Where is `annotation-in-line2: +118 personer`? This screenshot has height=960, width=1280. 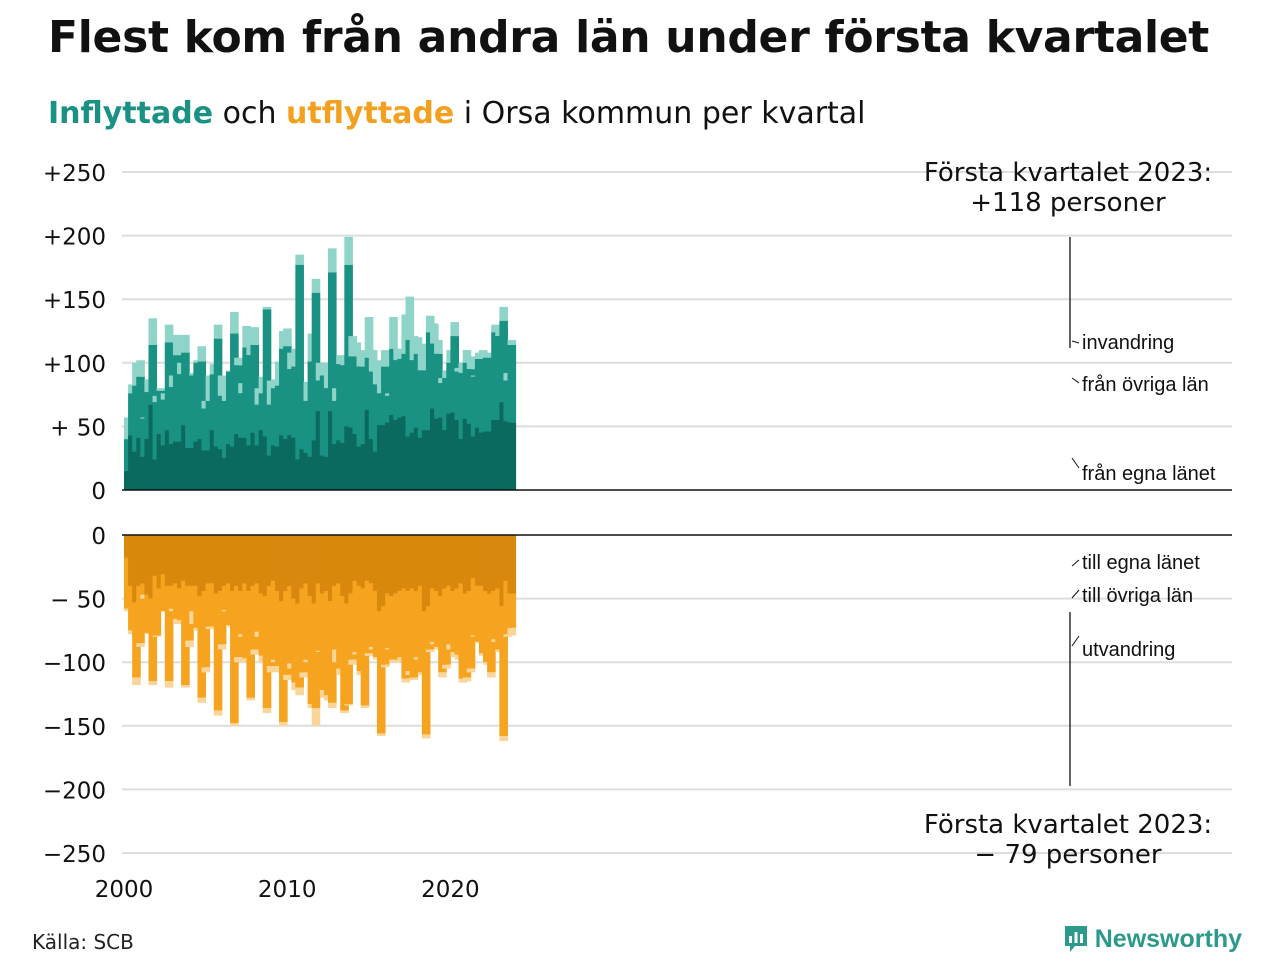
annotation-in-line2: +118 personer is located at coordinates (1068, 203).